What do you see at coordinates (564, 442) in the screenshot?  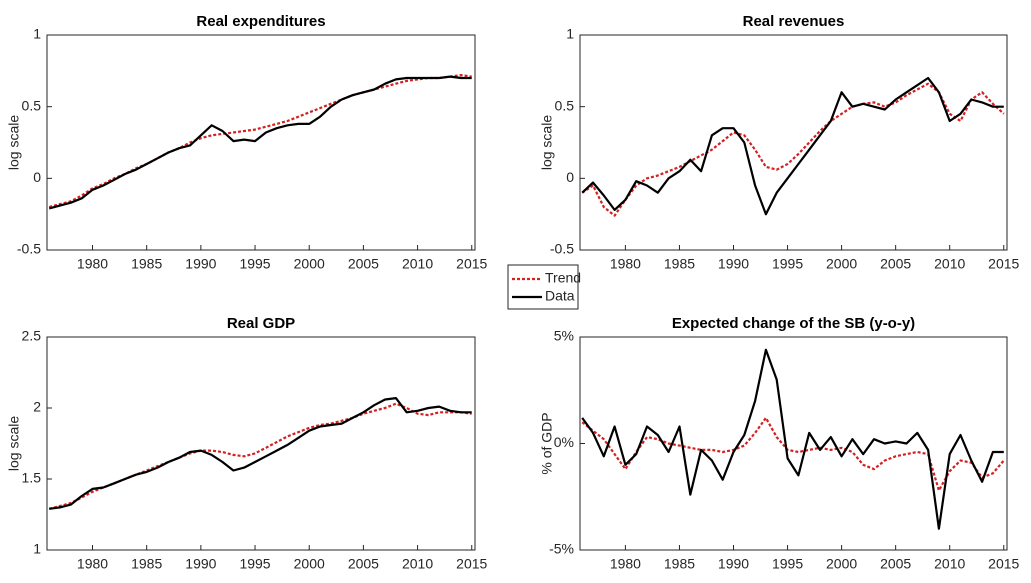 I see `y-tick-label: 0%` at bounding box center [564, 442].